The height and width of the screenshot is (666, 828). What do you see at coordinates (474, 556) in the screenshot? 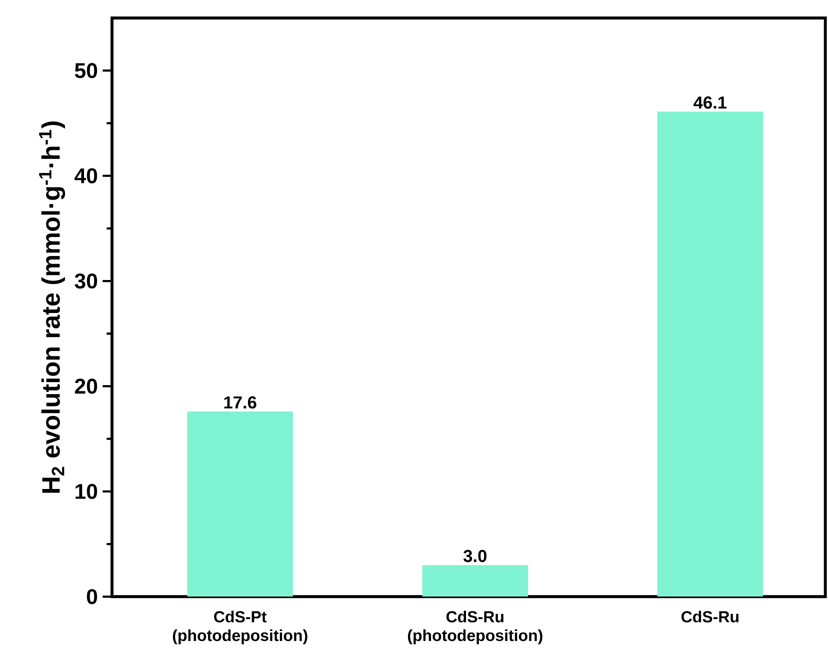
I see `data-label: 3.0` at bounding box center [474, 556].